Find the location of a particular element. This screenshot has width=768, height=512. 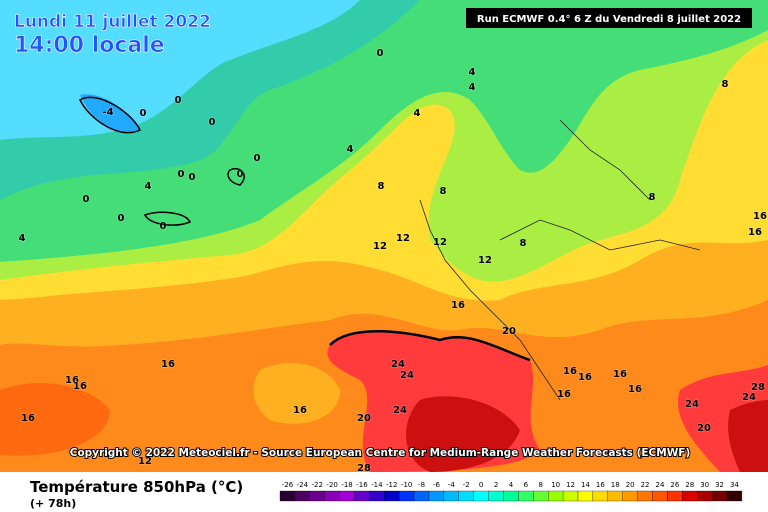

colorbar-tick-label: 20 is located at coordinates (630, 485).